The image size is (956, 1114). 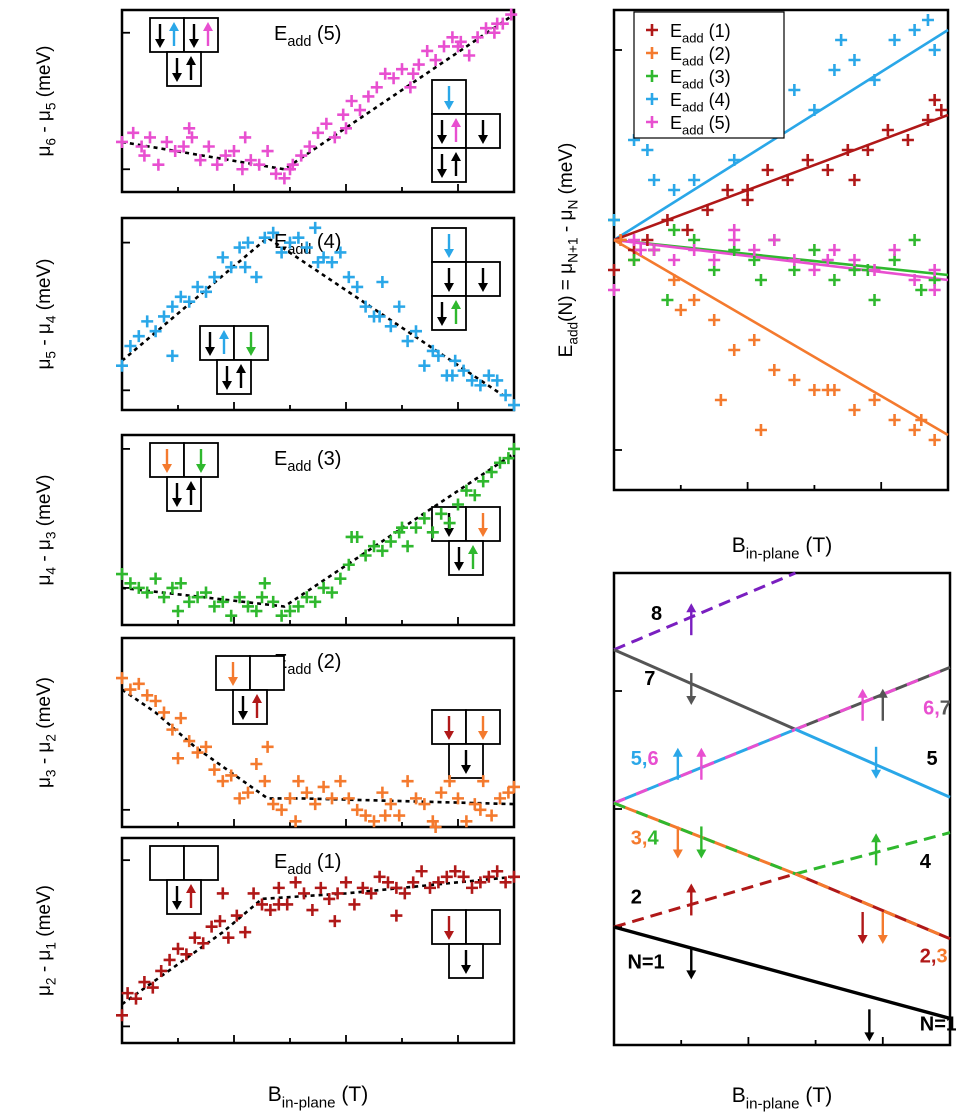 I want to click on panel-title: Eadd (3), so click(x=307, y=461).